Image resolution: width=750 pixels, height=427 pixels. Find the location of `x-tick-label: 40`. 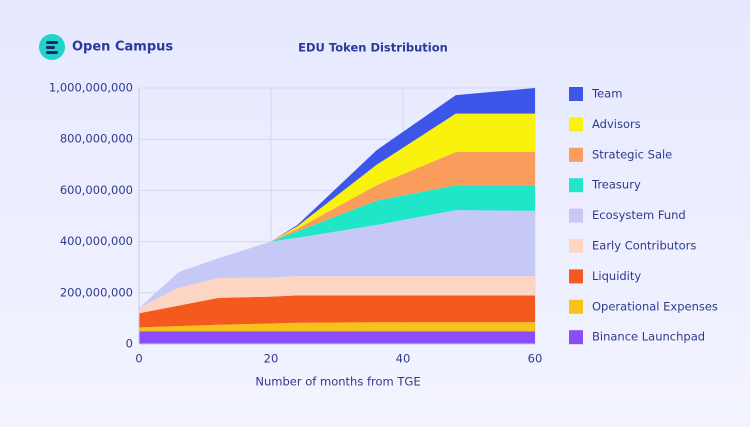

x-tick-label: 40 is located at coordinates (403, 359).